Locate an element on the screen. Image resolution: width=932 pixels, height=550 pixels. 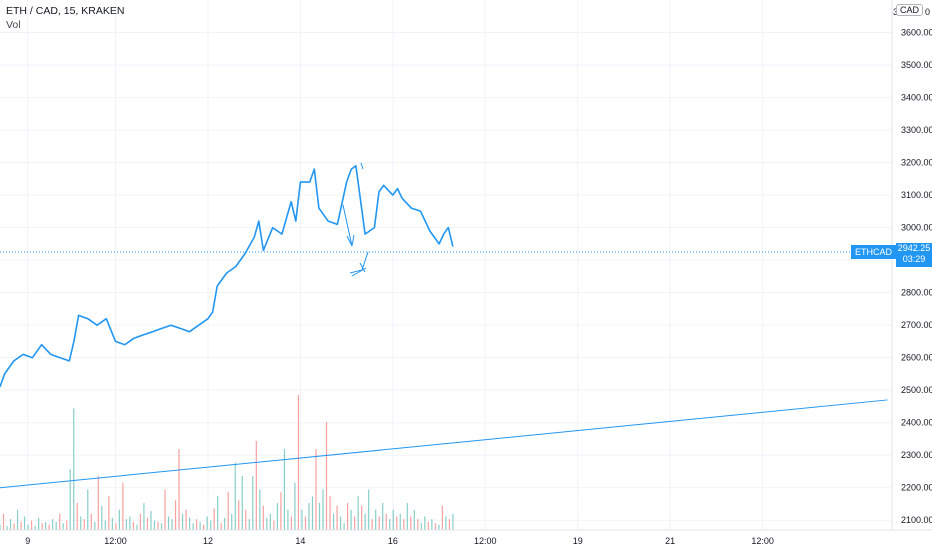
price-label: 2942.25 03:29 is located at coordinates (914, 255).